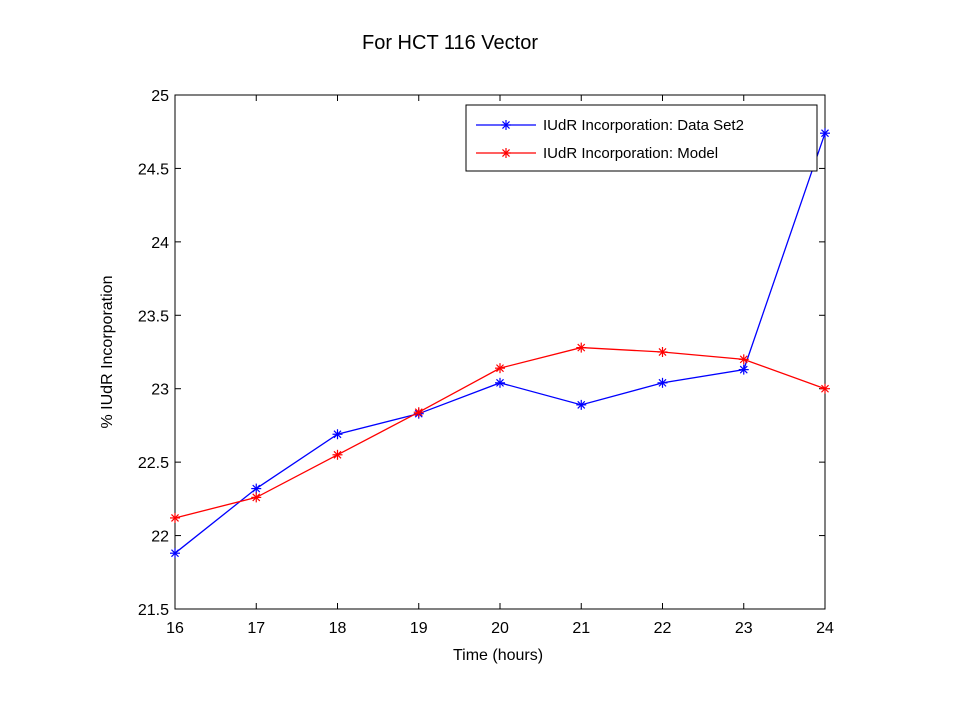 The image size is (960, 720). What do you see at coordinates (581, 628) in the screenshot?
I see `x-tick-label: 21` at bounding box center [581, 628].